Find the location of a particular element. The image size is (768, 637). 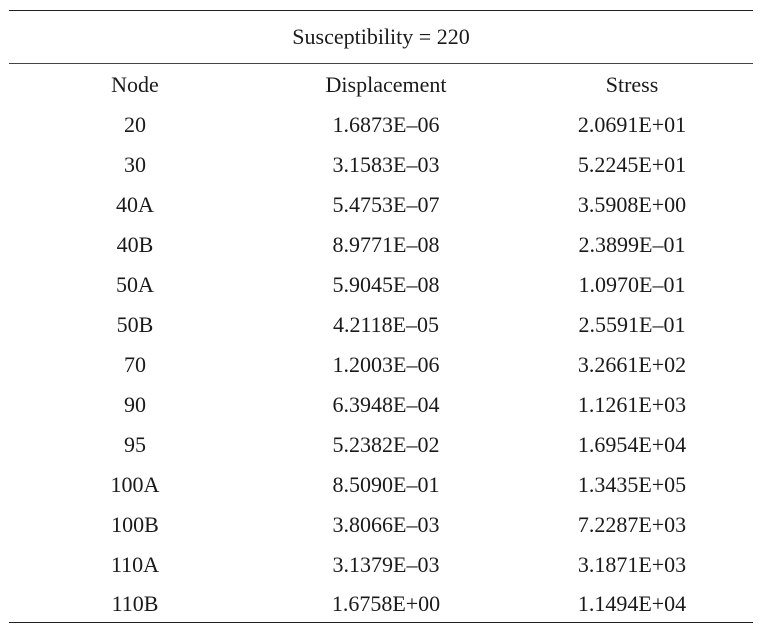

stress-cell: 3.2661E+02 is located at coordinates (632, 364).